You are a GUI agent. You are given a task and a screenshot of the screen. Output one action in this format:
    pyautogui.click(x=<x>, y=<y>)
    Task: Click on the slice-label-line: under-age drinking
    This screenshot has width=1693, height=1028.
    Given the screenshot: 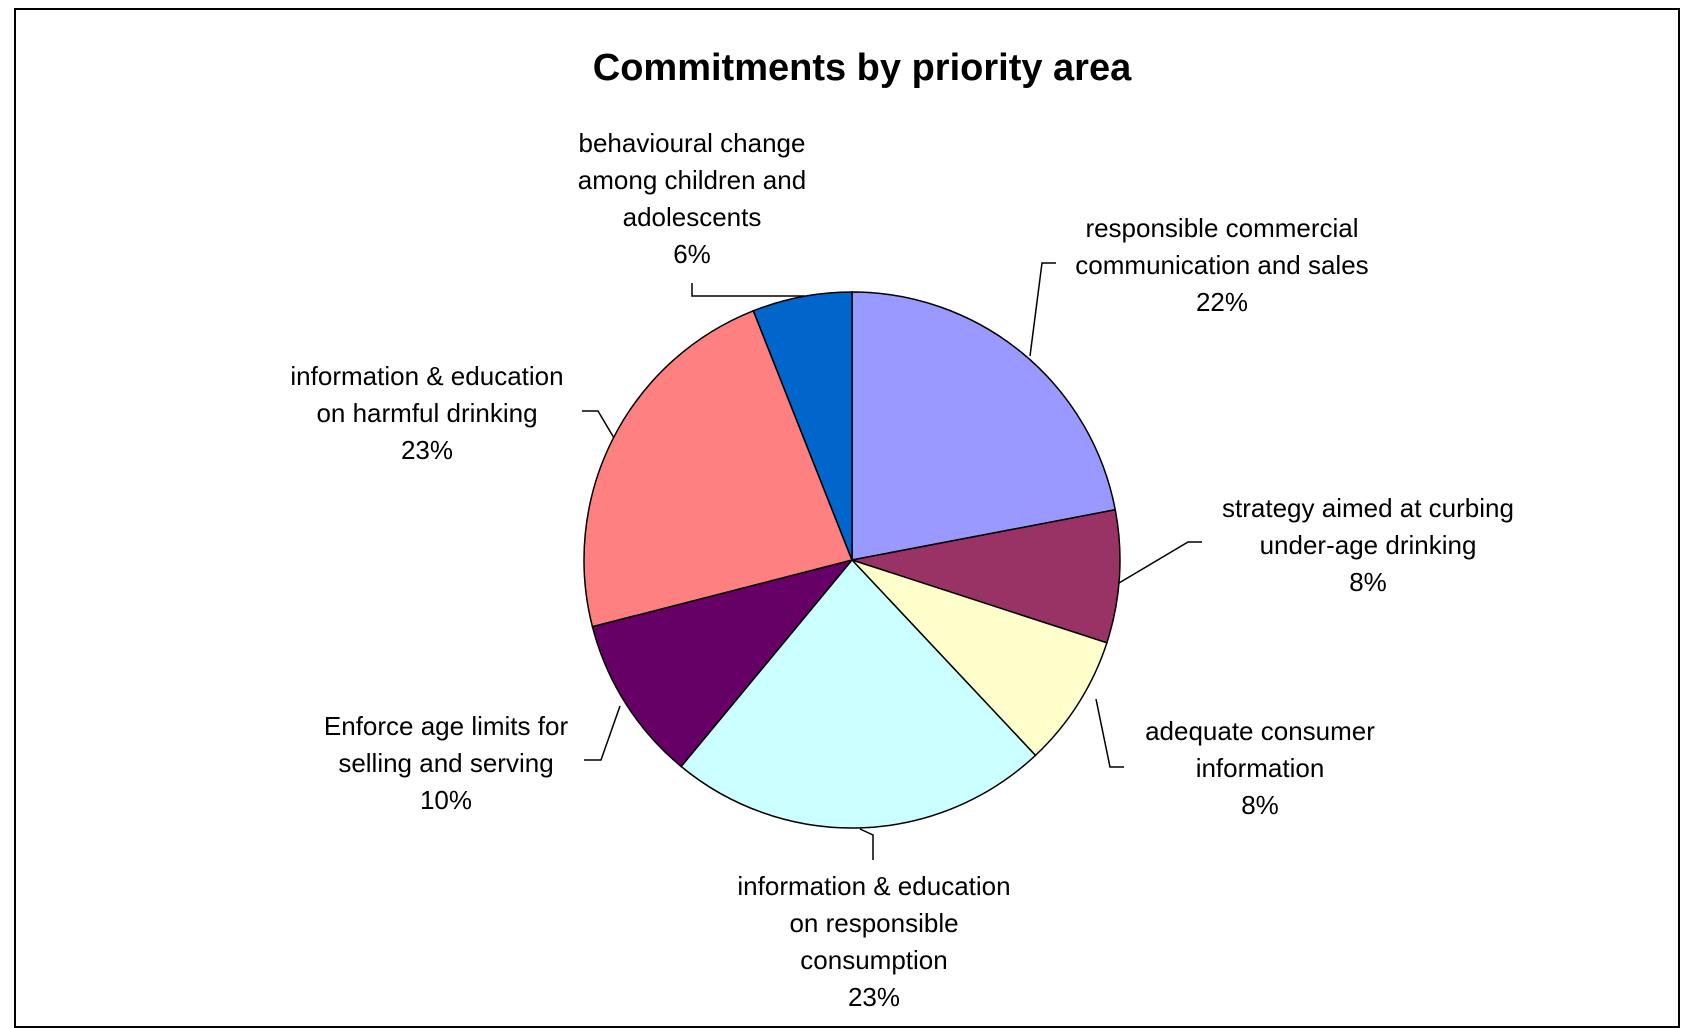 What is the action you would take?
    pyautogui.click(x=1368, y=545)
    